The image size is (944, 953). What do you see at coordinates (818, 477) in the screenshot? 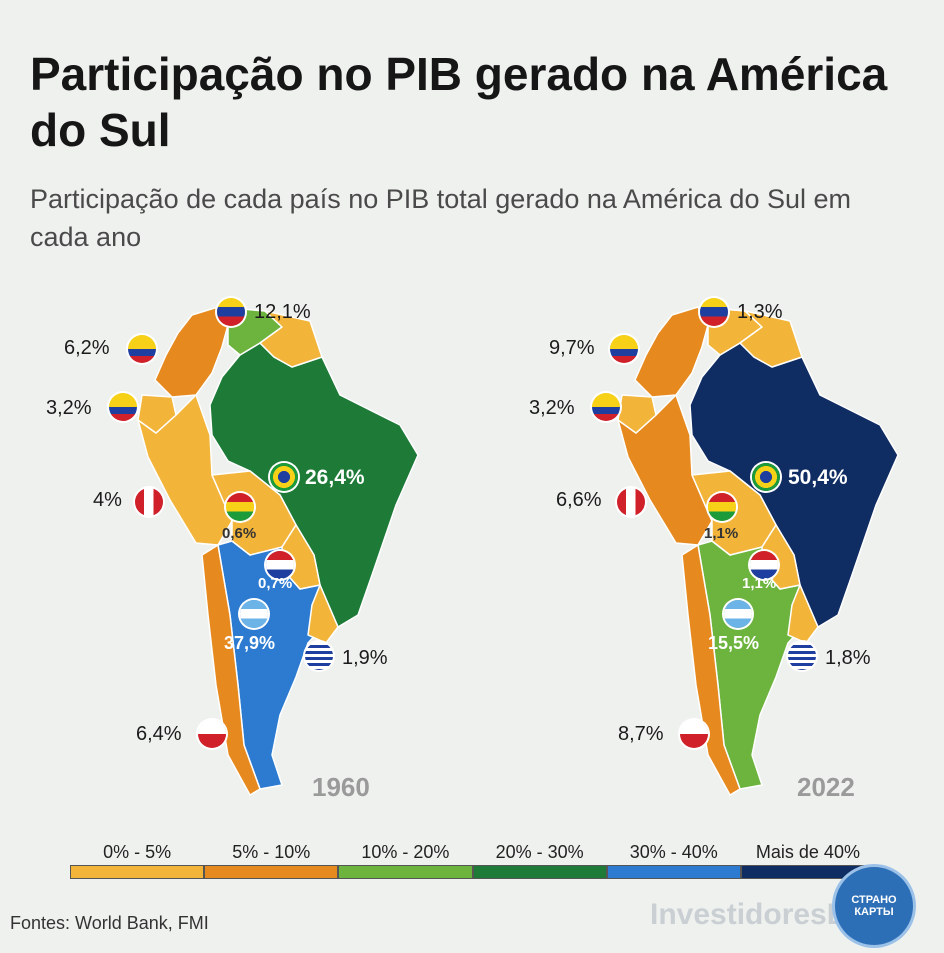
I see `brazil-value-2022: 50,4%` at bounding box center [818, 477].